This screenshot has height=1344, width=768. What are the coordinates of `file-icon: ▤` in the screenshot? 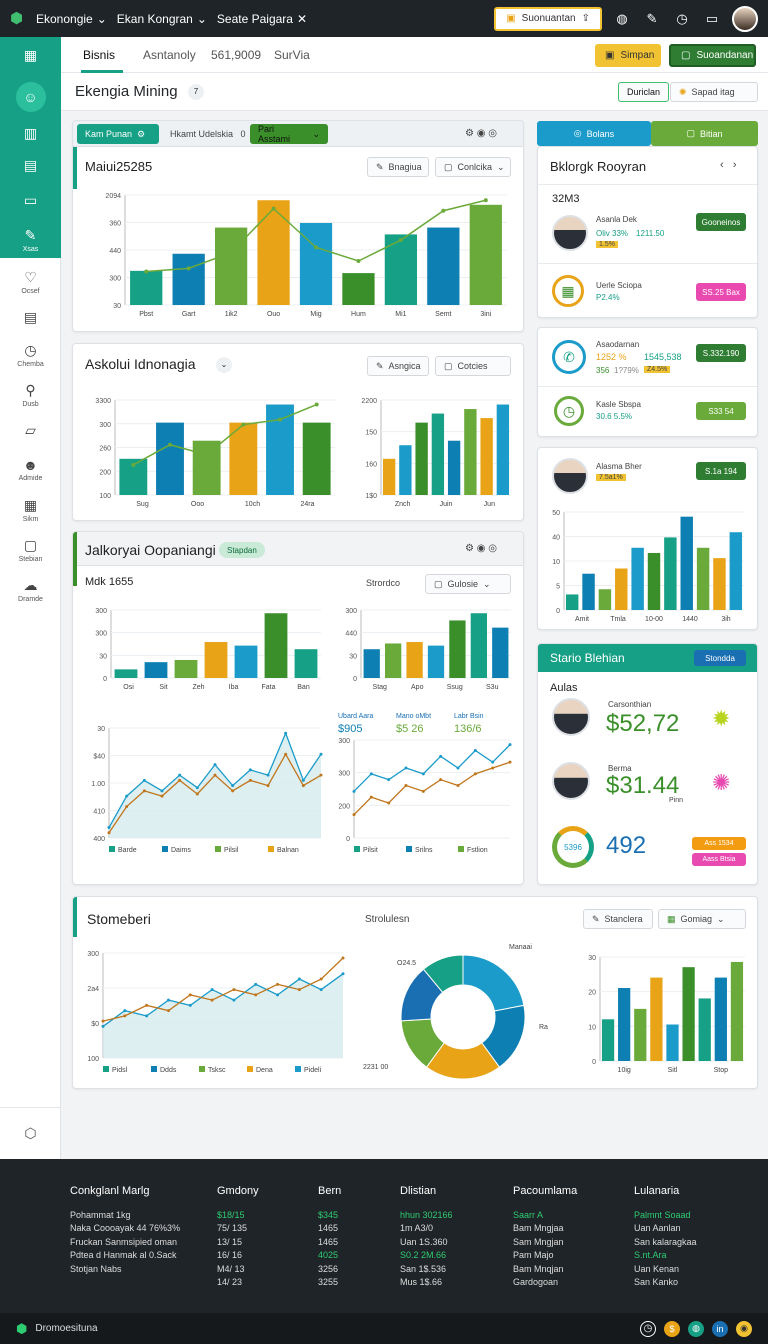 It's located at (30, 317).